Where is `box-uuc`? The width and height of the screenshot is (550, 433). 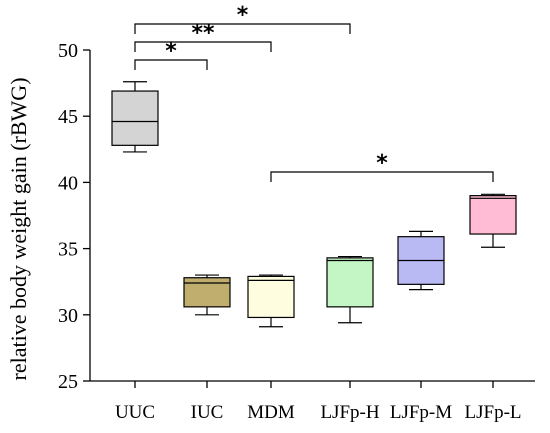
box-uuc is located at coordinates (135, 117).